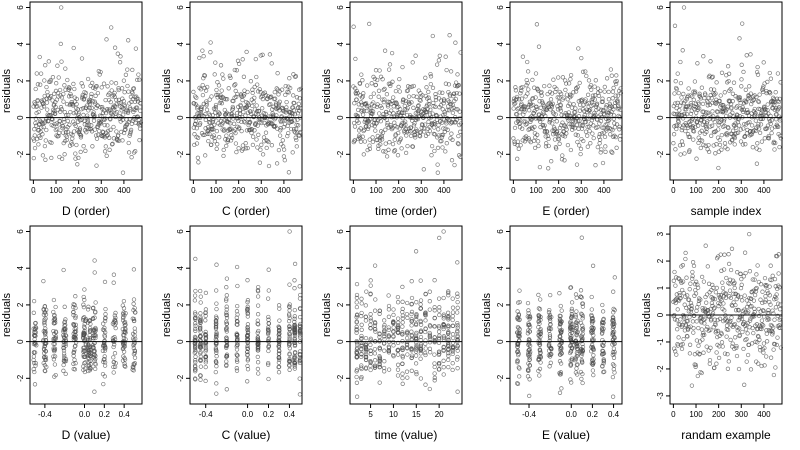 The image size is (800, 450). What do you see at coordinates (180, 341) in the screenshot?
I see `y-tick-label: 0` at bounding box center [180, 341].